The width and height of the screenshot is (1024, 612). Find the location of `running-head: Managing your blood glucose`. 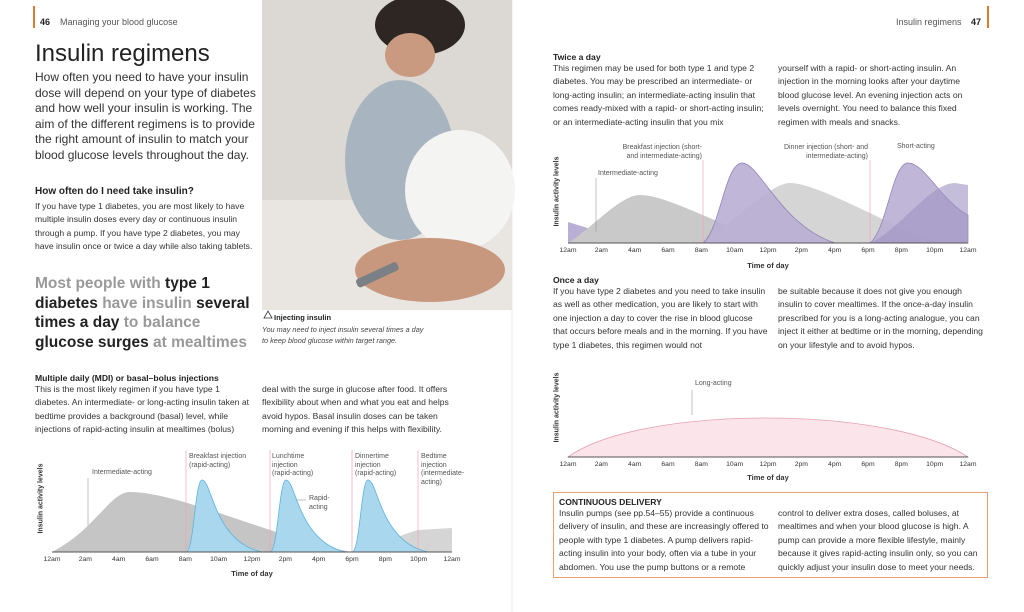

running-head: Managing your blood glucose is located at coordinates (119, 22).